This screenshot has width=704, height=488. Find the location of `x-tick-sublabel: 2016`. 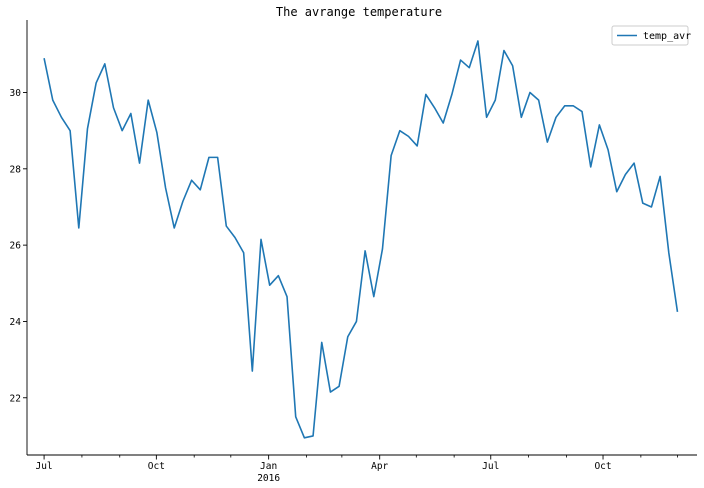

x-tick-sublabel: 2016 is located at coordinates (268, 478).